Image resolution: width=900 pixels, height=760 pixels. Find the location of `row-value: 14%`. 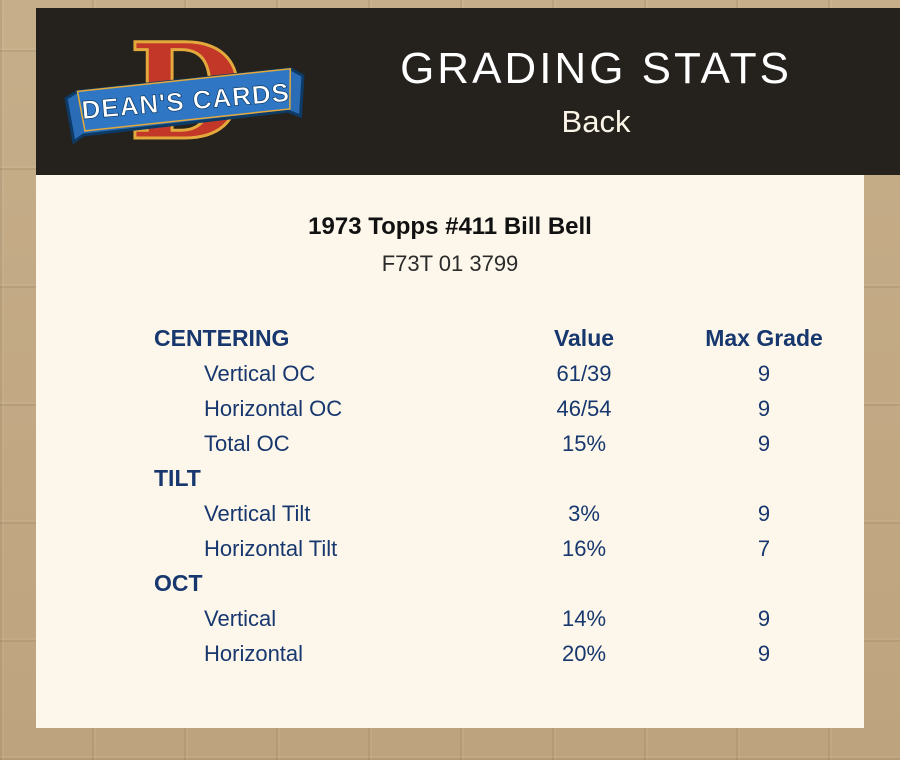

row-value: 14% is located at coordinates (584, 618).